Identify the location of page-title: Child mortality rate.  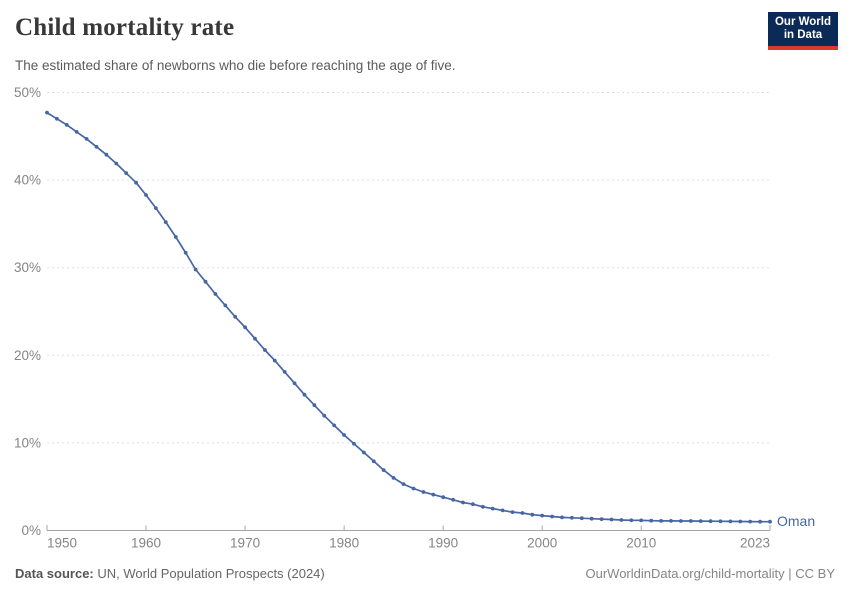
(125, 27).